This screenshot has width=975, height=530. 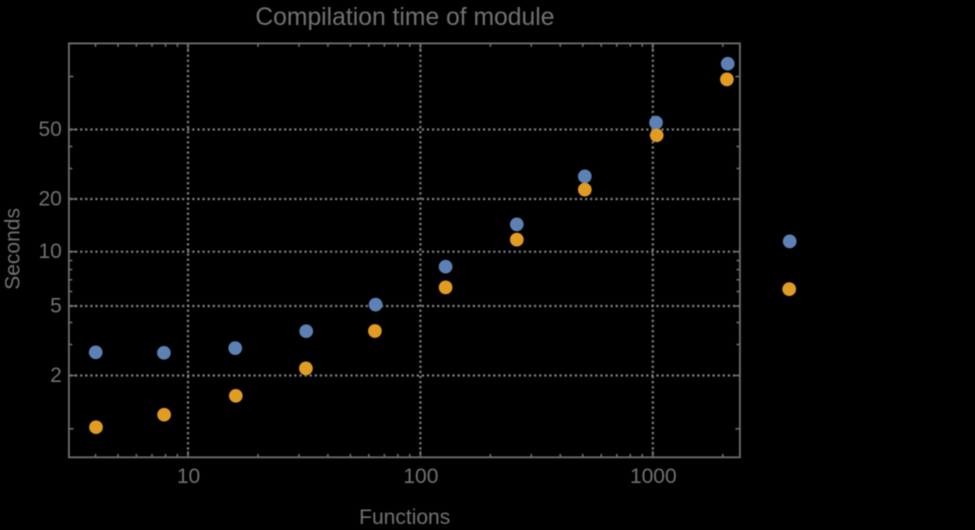 What do you see at coordinates (56, 375) in the screenshot?
I see `svg-text: 2` at bounding box center [56, 375].